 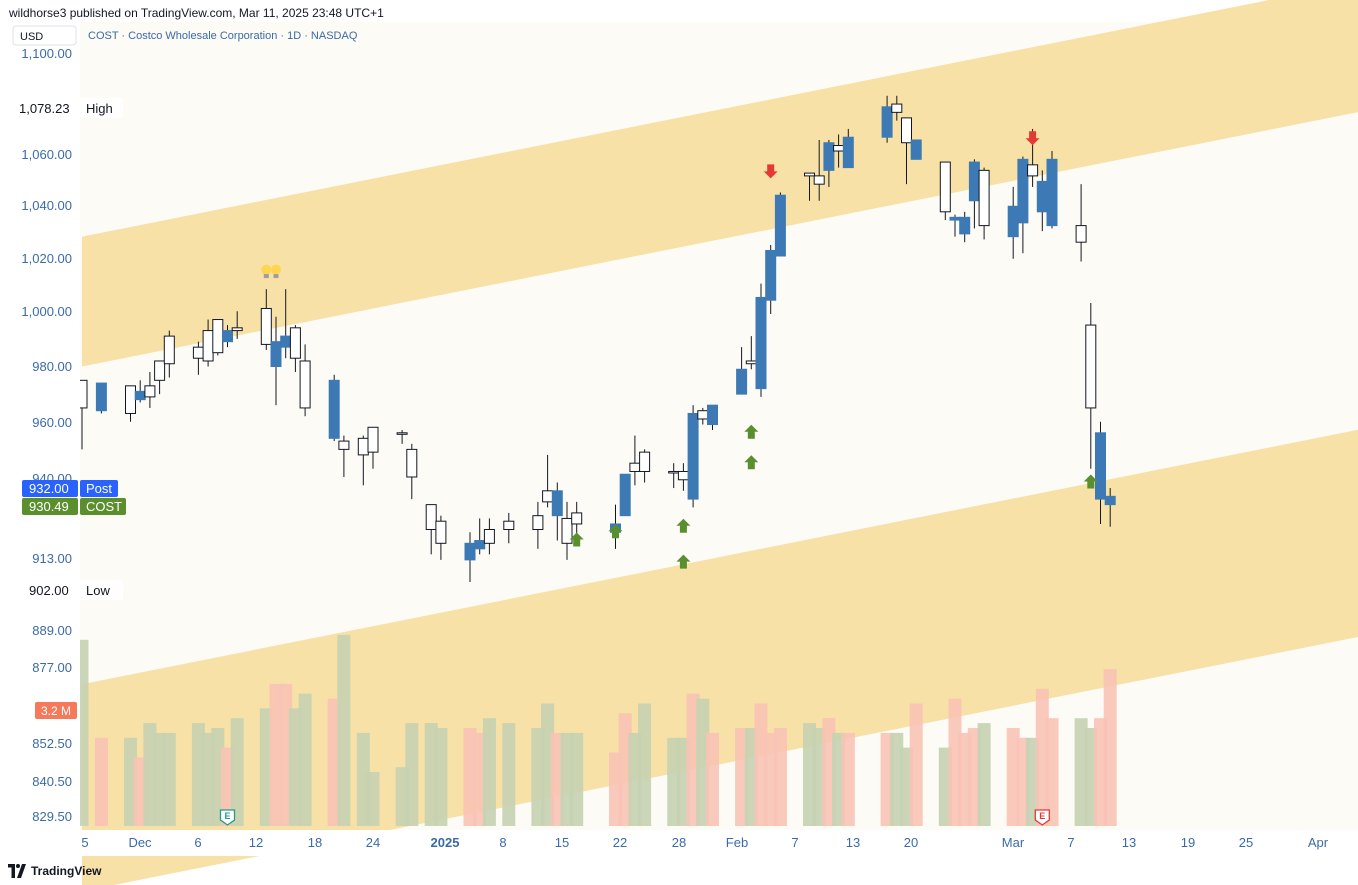 What do you see at coordinates (52, 366) in the screenshot?
I see `price-tick-label: 980.00` at bounding box center [52, 366].